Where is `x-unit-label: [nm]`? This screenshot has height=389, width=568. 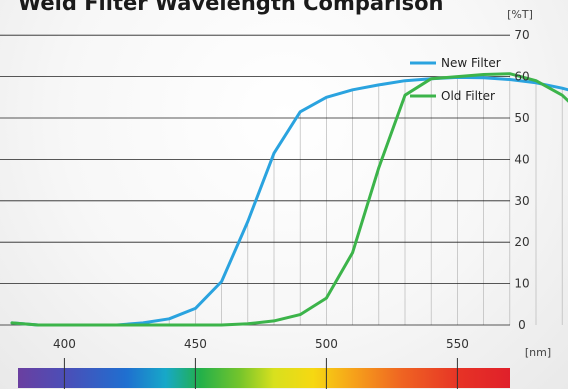
x-unit-label: [nm] is located at coordinates (538, 352).